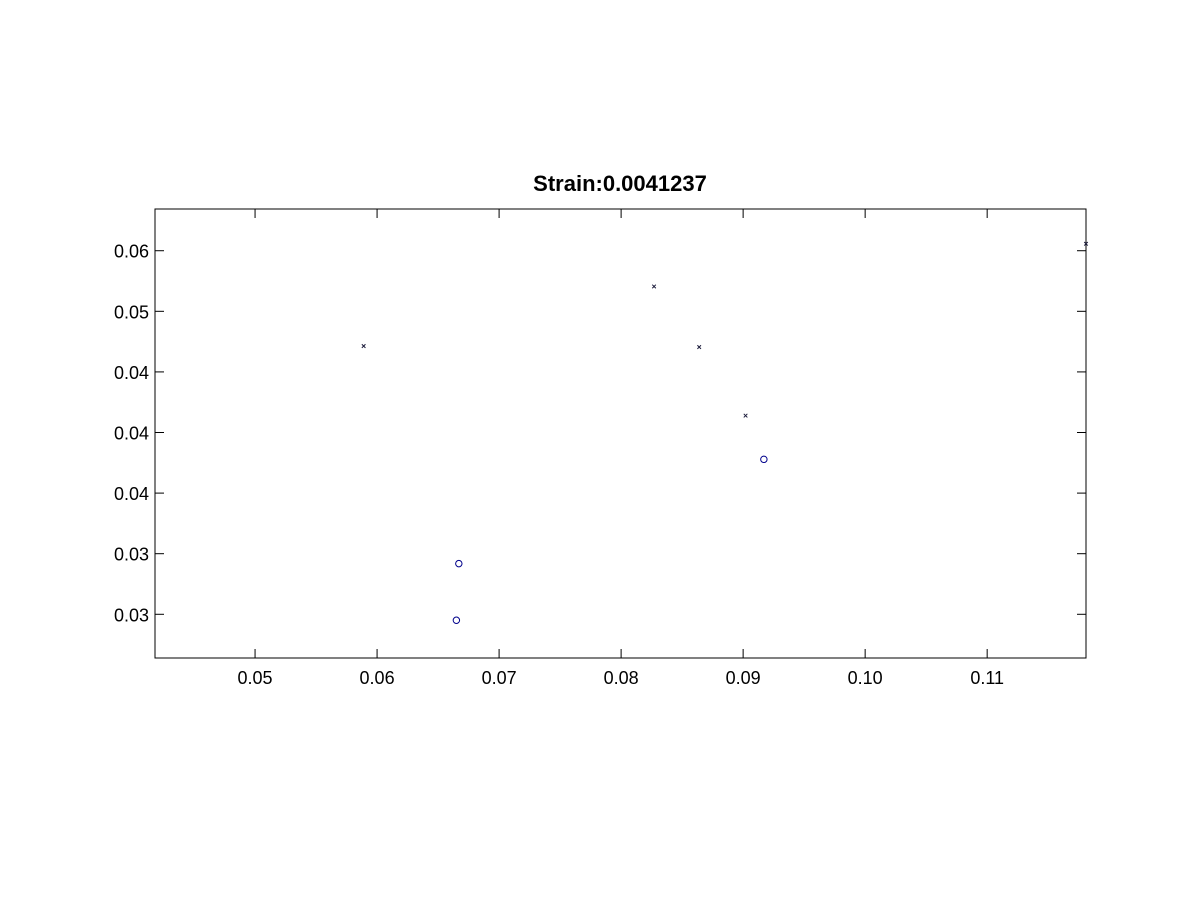 Image resolution: width=1200 pixels, height=900 pixels. I want to click on chart-title: Strain:0.0041237, so click(620, 183).